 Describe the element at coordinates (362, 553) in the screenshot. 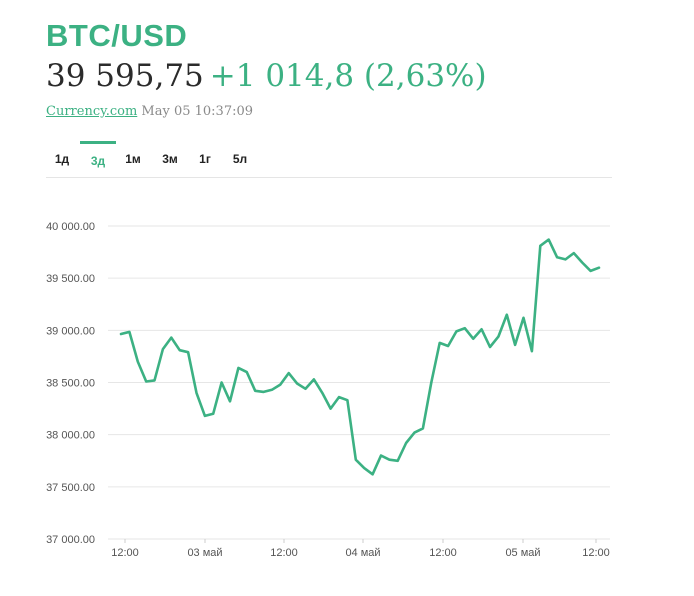

I see `x-tick-label: 04 май` at that location.